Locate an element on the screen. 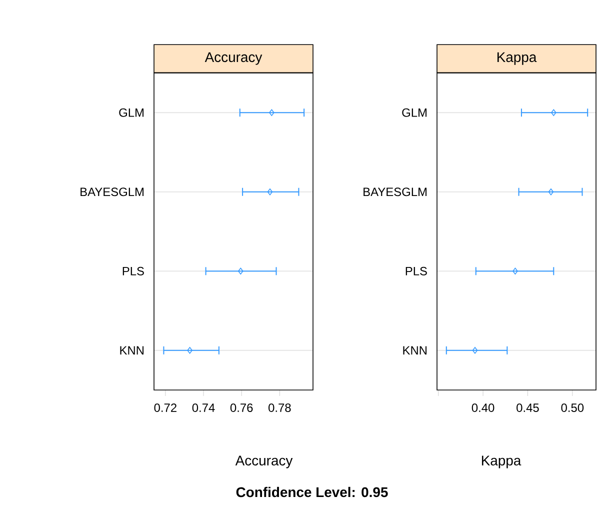 This screenshot has height=507, width=612. chart-title: Accuracy is located at coordinates (233, 58).